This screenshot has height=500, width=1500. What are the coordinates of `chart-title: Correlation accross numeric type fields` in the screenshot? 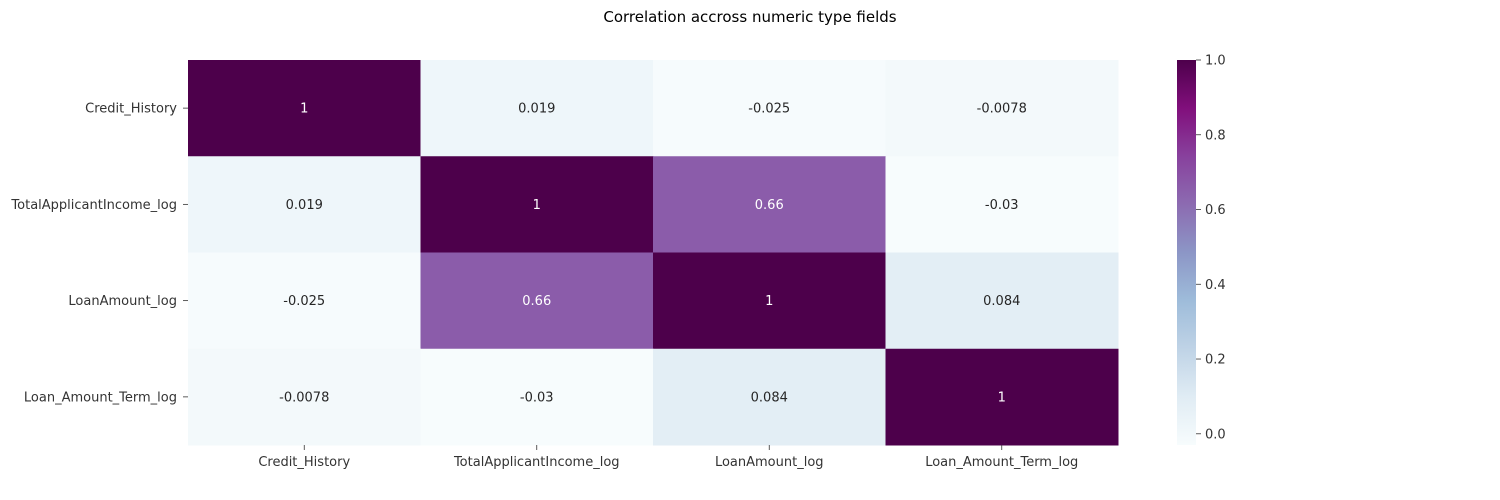 It's located at (749, 17).